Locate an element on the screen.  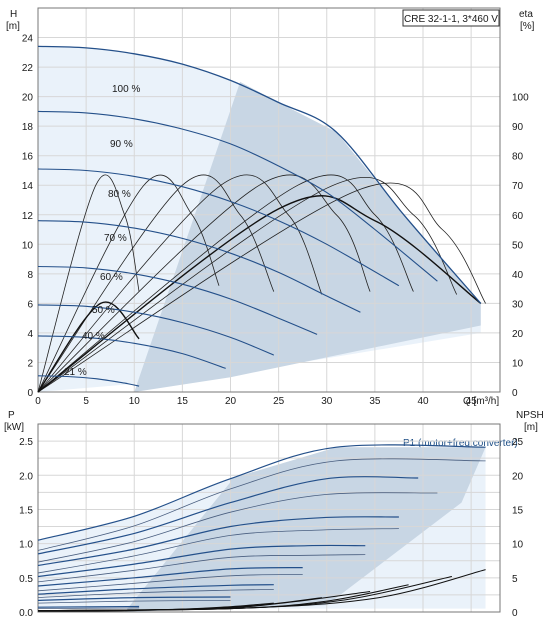
top-x-label: Q [m³/h] is located at coordinates (481, 401).